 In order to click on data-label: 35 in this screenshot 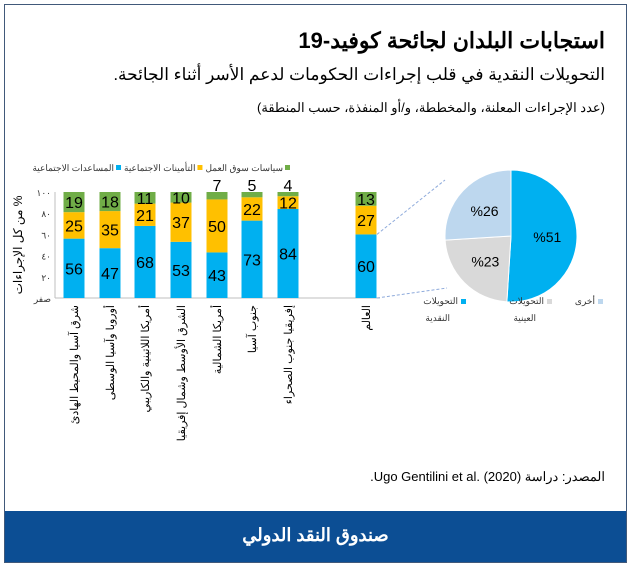, I will do `click(110, 231)`.